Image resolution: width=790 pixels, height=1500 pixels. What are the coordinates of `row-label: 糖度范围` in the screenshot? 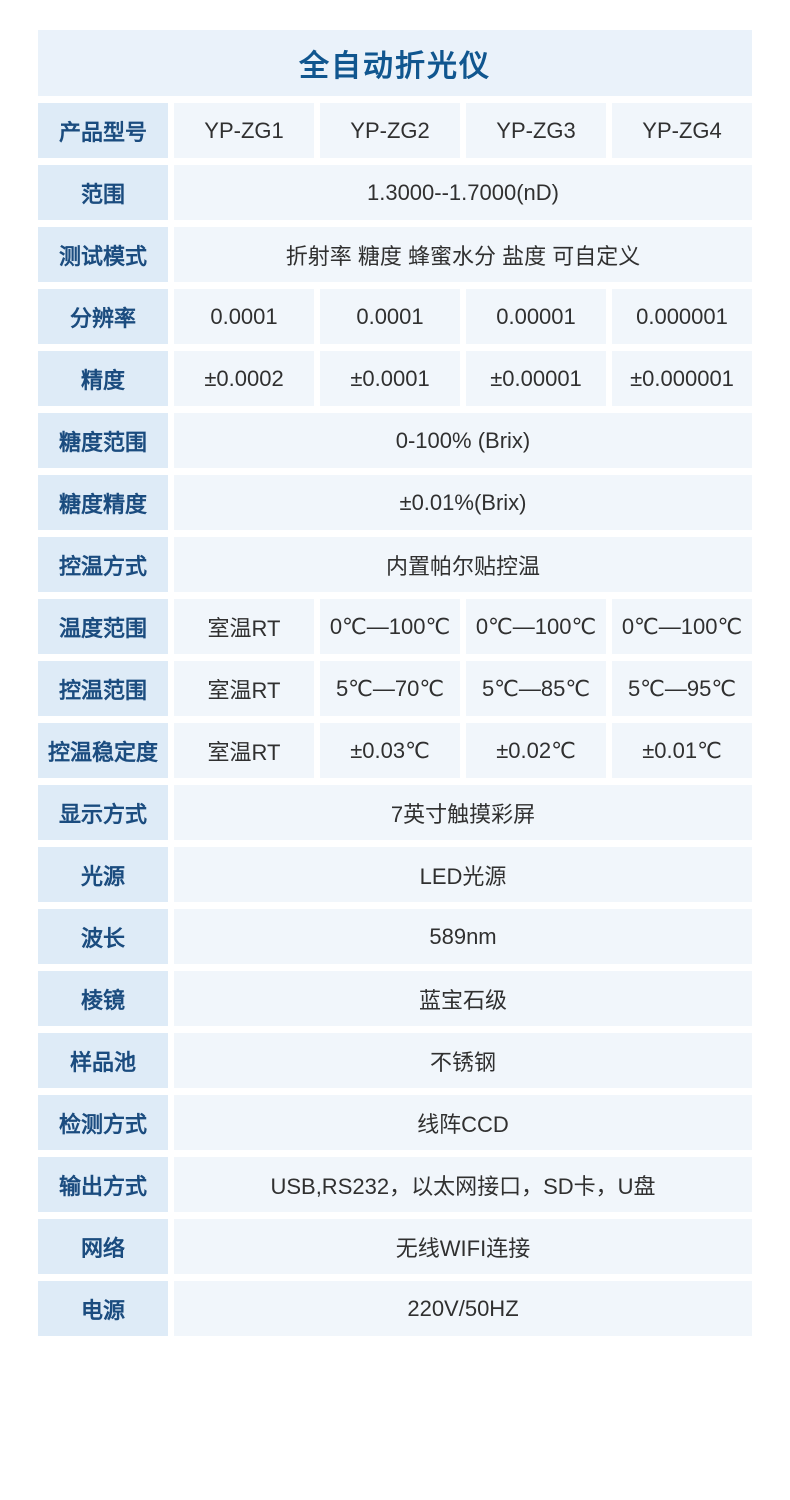 It's located at (103, 440).